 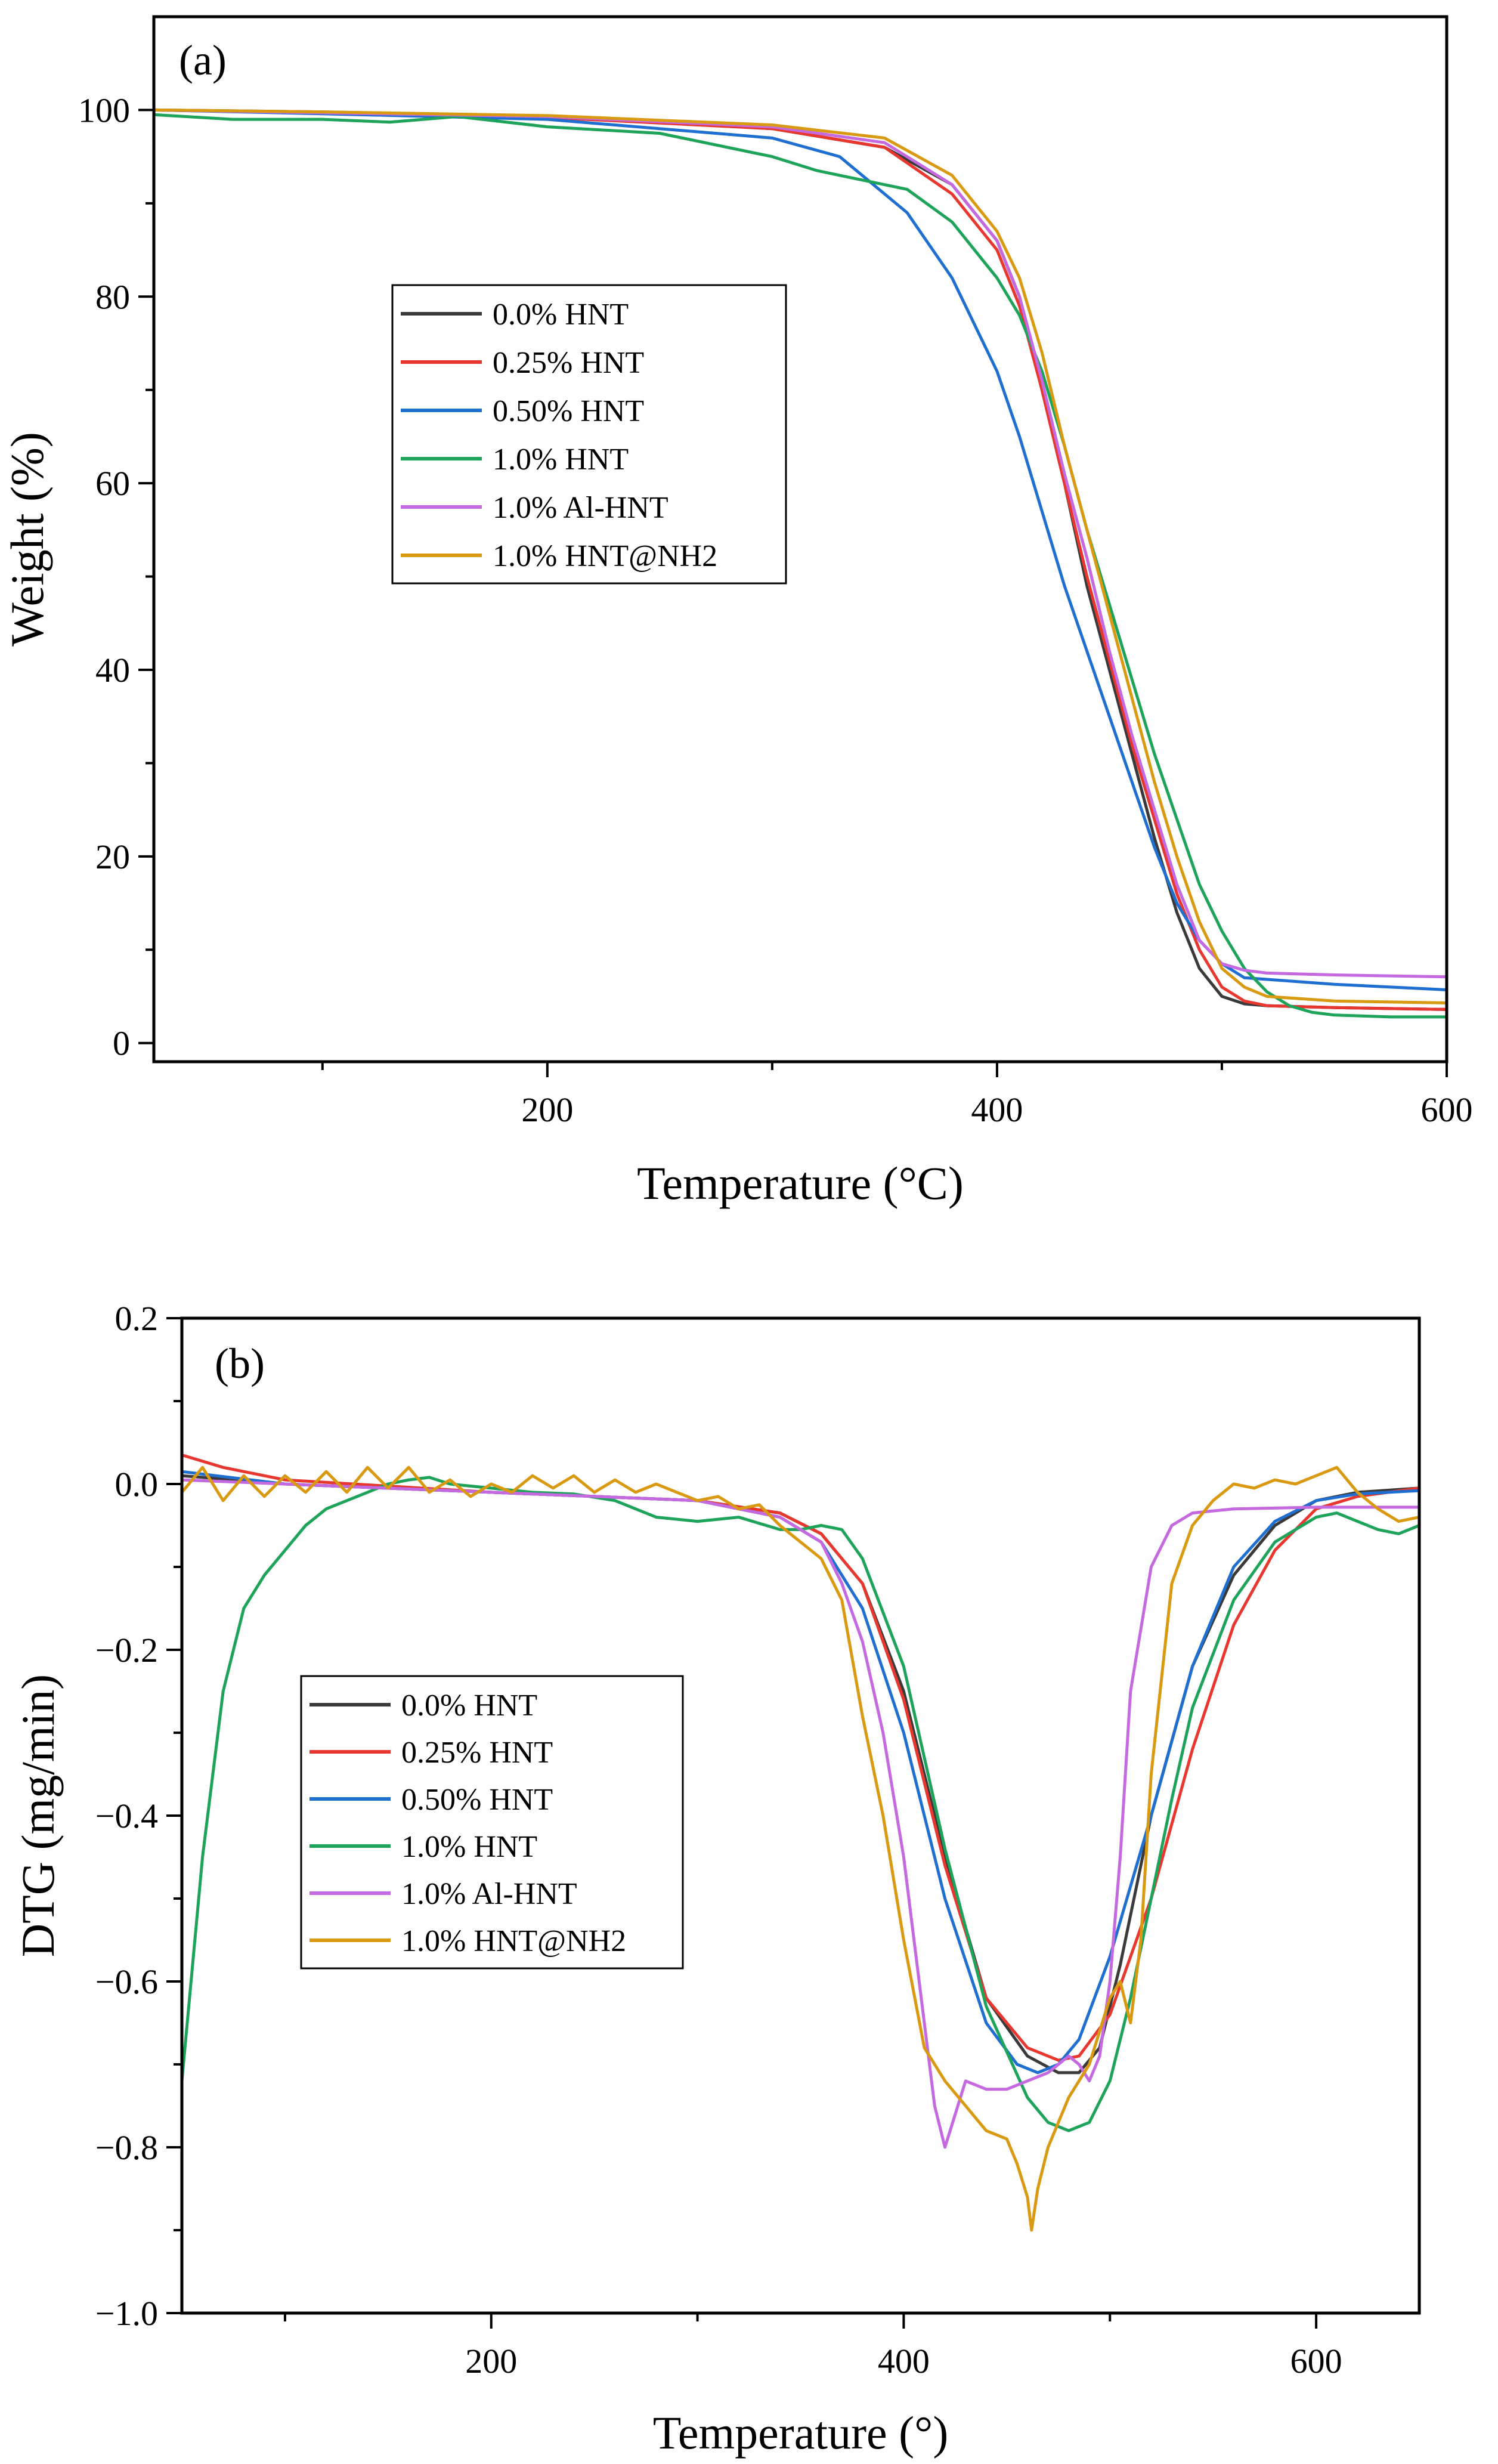 What do you see at coordinates (801, 2433) in the screenshot?
I see `x-axis-label: Temperature (°)` at bounding box center [801, 2433].